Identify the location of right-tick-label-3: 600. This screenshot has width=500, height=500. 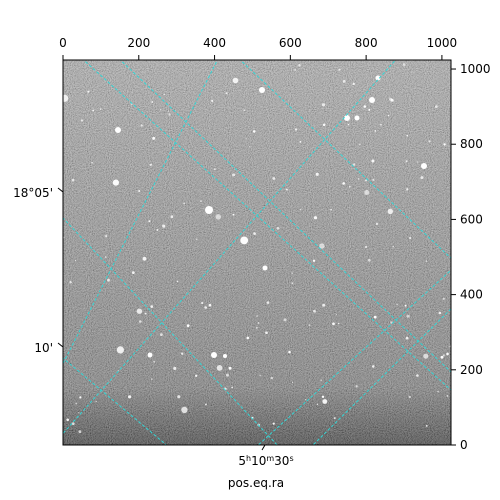
(471, 219).